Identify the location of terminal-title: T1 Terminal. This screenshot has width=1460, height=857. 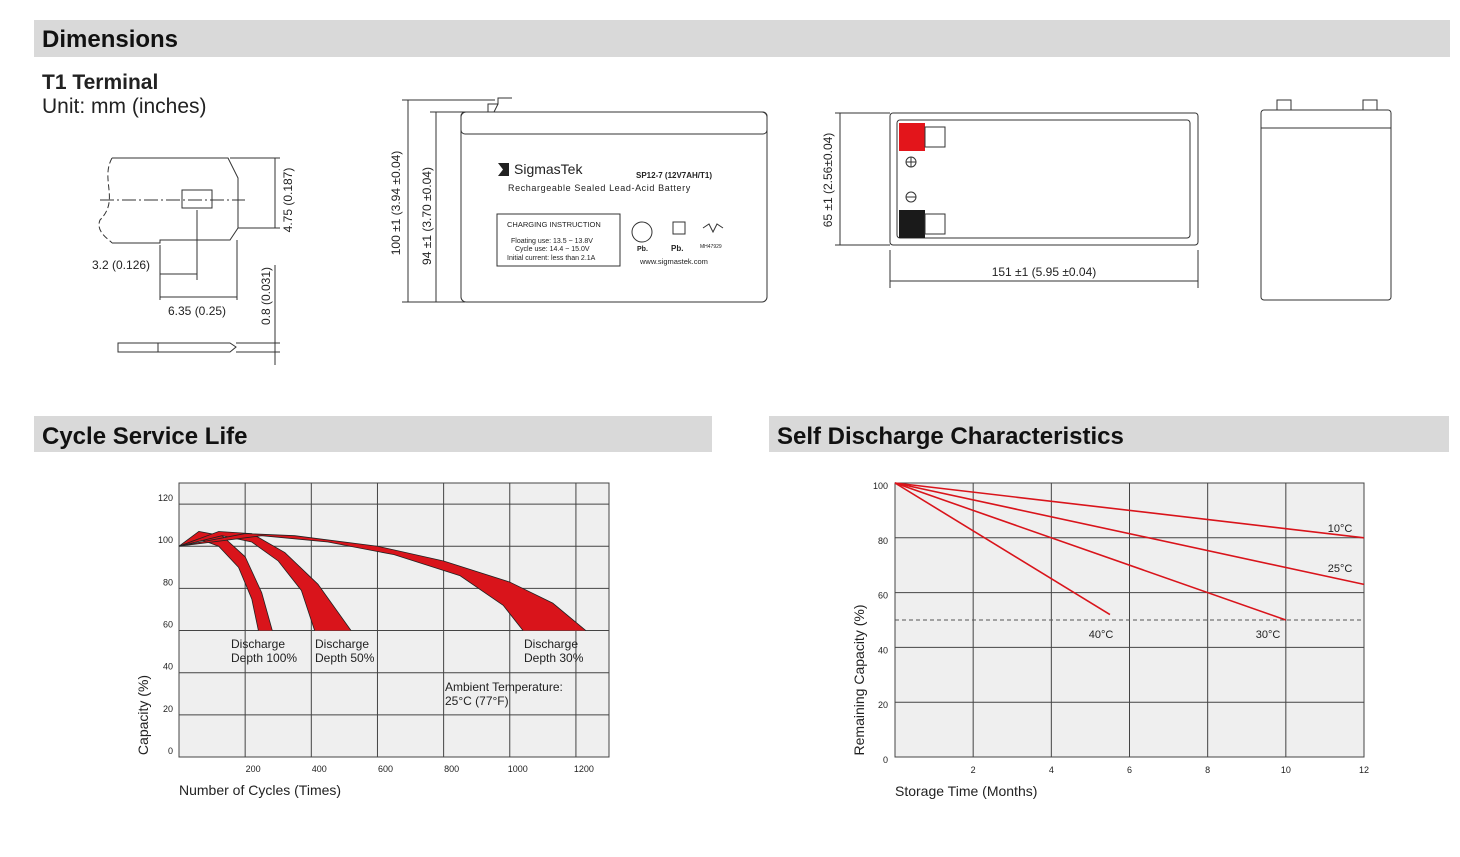
(100, 82).